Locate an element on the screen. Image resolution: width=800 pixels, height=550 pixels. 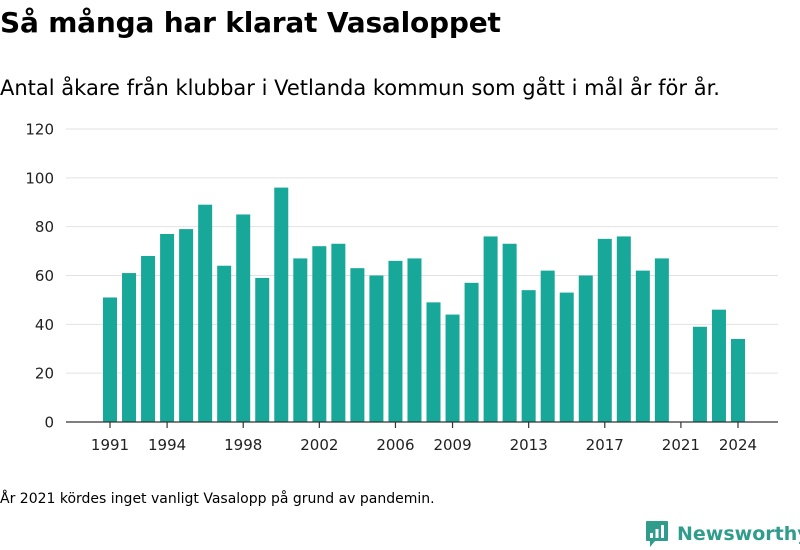
x-tick-label: 1991 is located at coordinates (110, 445).